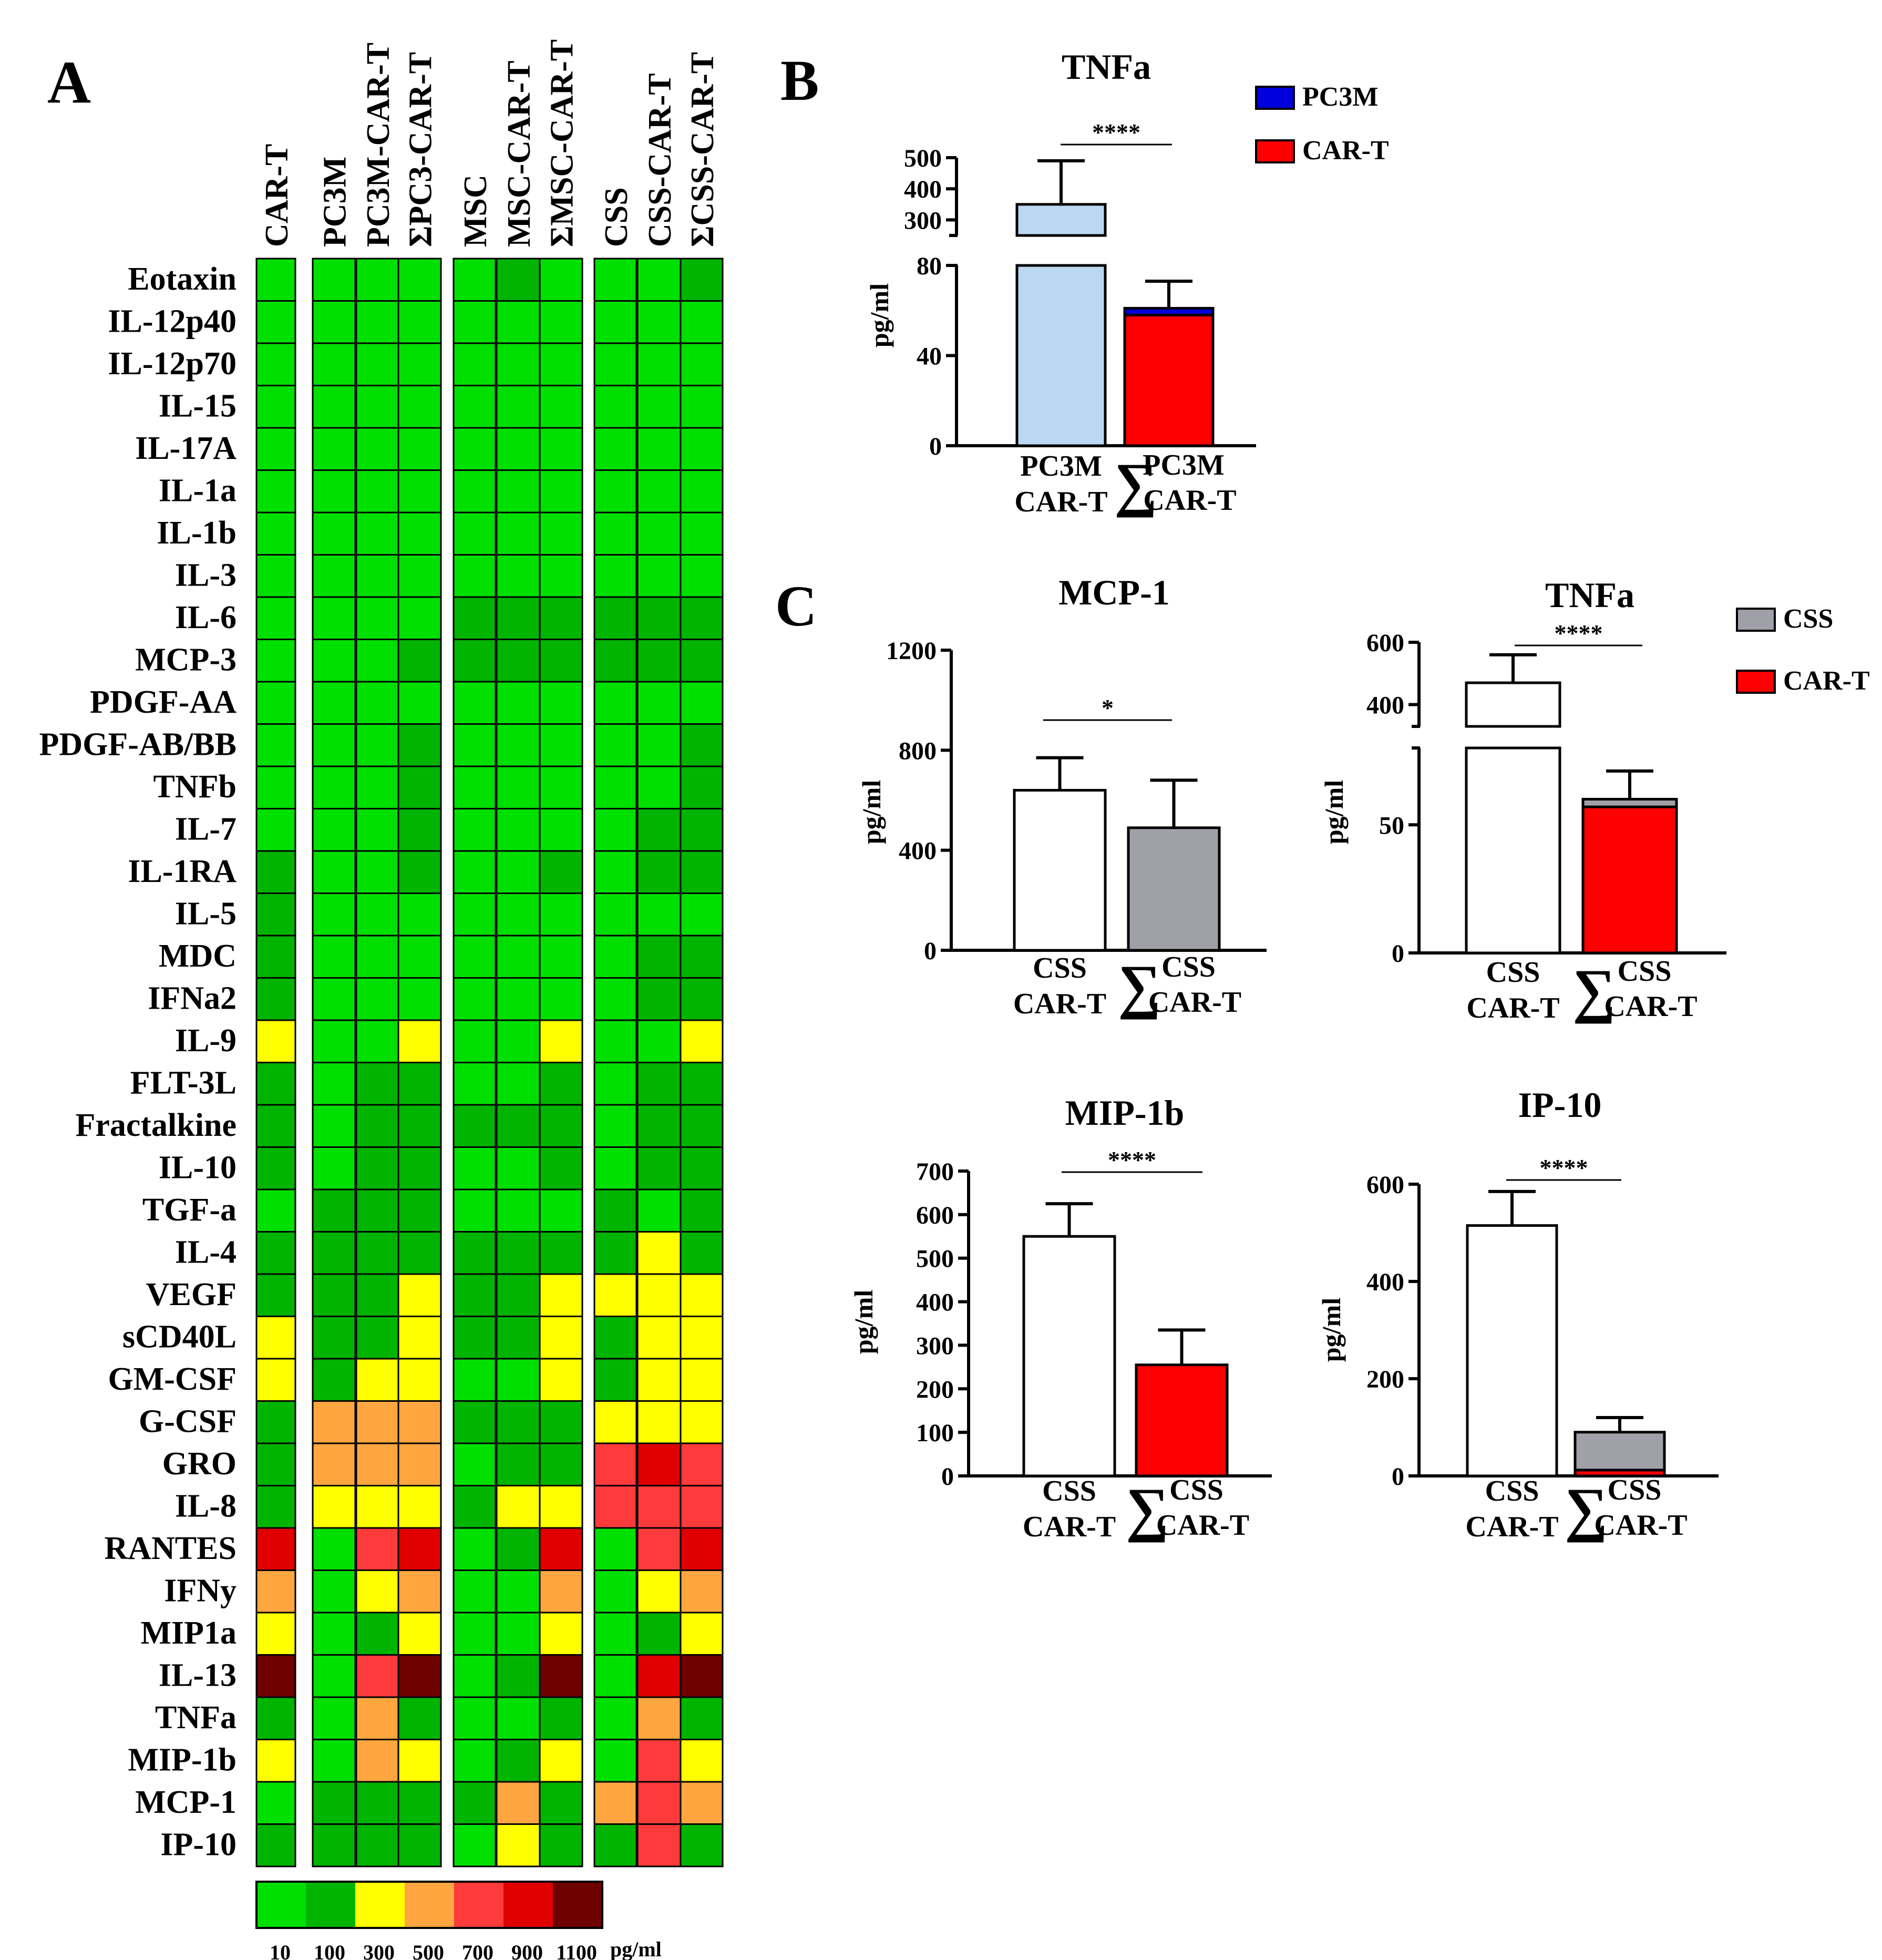 The width and height of the screenshot is (1882, 1960). I want to click on bar-segment-css, so click(1630, 803).